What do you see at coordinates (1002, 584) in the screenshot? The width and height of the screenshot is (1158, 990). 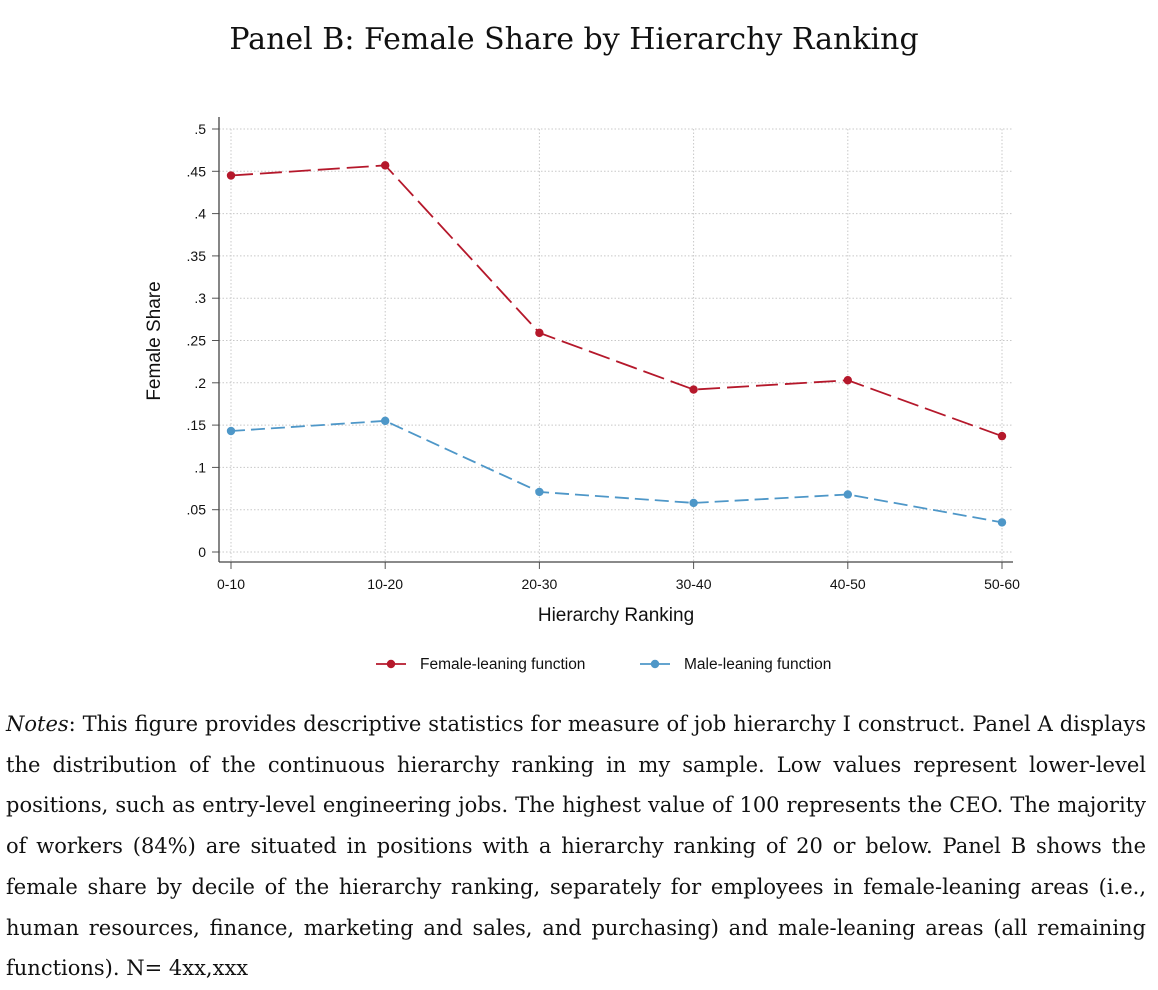 I see `x-tick-label: 50-60` at bounding box center [1002, 584].